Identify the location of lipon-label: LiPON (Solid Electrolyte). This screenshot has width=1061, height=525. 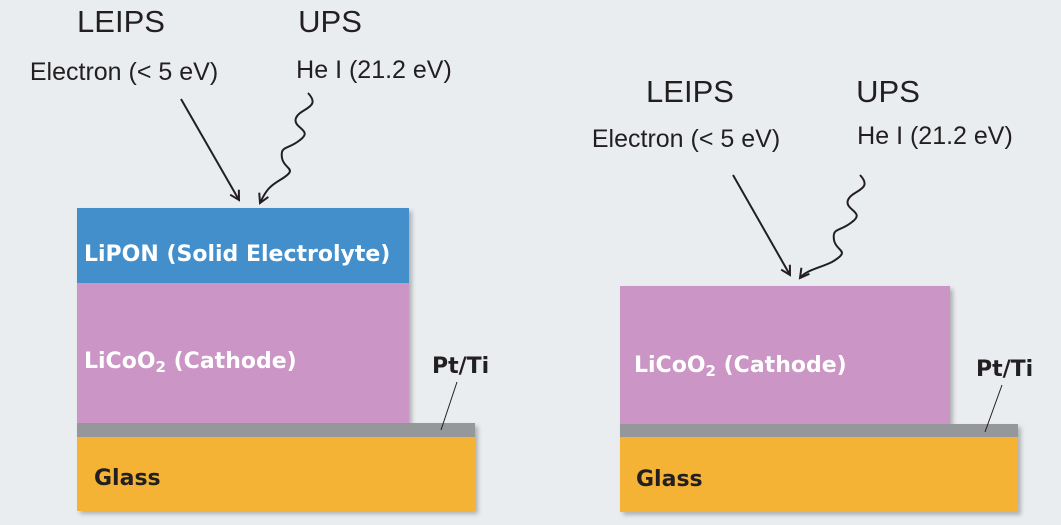
(237, 254).